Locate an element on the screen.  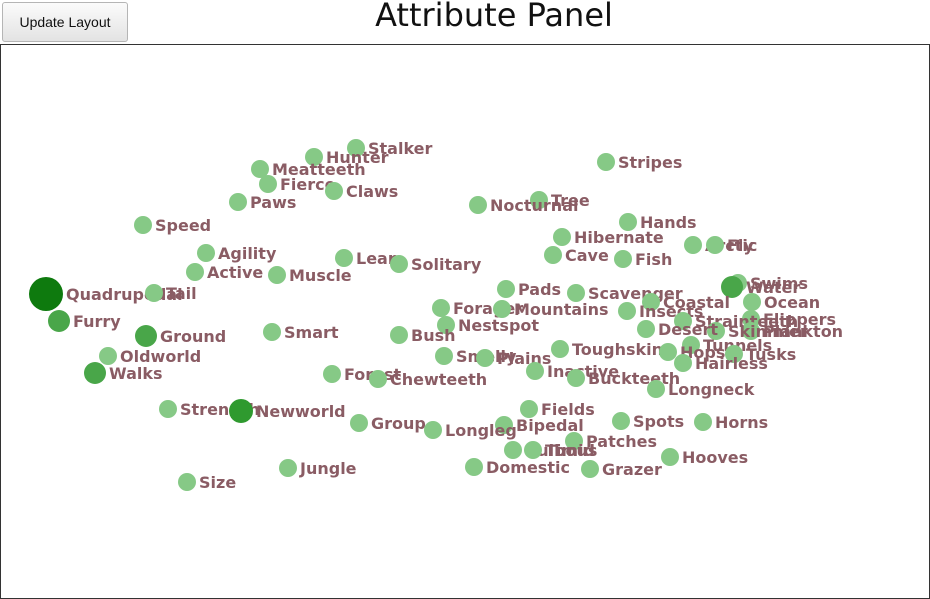
attribute-node-hooves: Hooves is located at coordinates (704, 457).